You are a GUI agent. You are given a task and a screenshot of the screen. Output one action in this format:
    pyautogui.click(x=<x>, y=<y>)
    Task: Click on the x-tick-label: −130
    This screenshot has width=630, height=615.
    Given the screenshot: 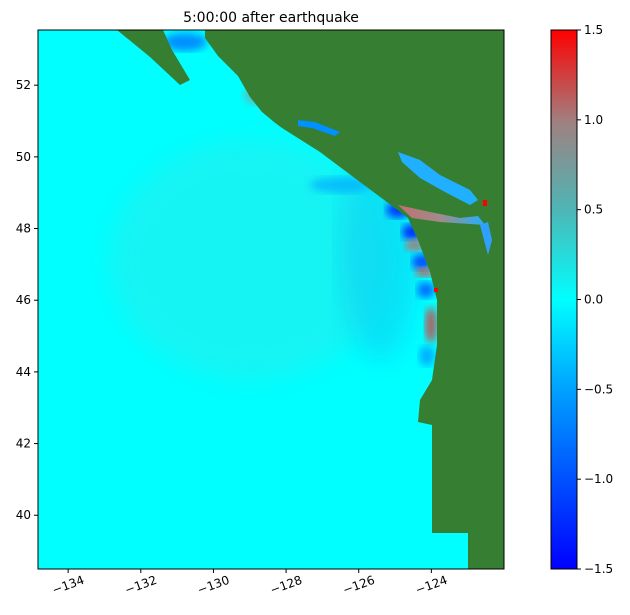 What is the action you would take?
    pyautogui.click(x=214, y=585)
    